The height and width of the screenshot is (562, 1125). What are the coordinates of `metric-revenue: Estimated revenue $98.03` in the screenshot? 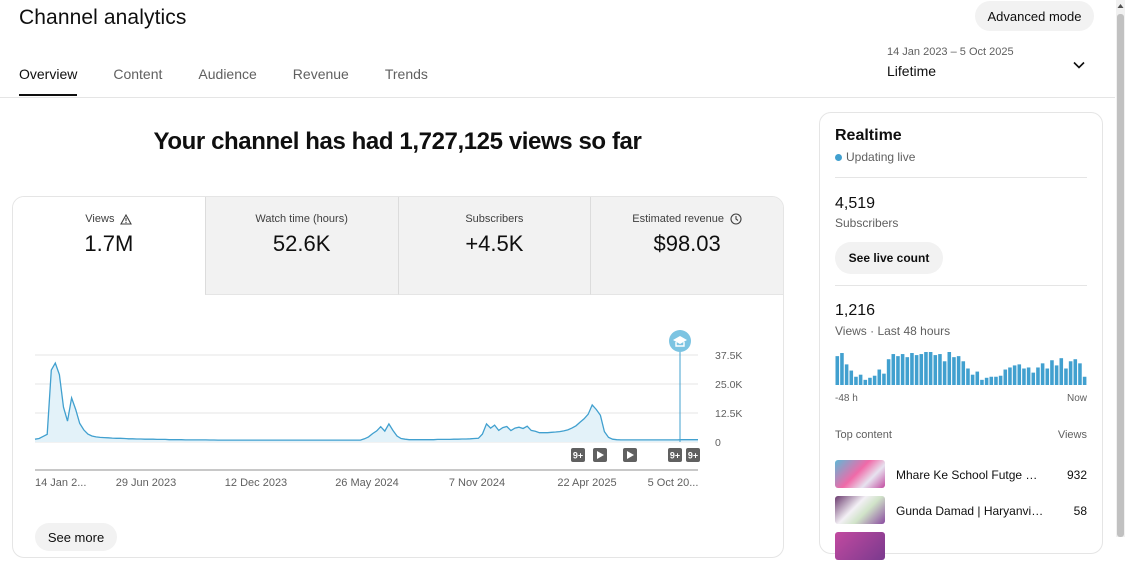 It's located at (686, 246).